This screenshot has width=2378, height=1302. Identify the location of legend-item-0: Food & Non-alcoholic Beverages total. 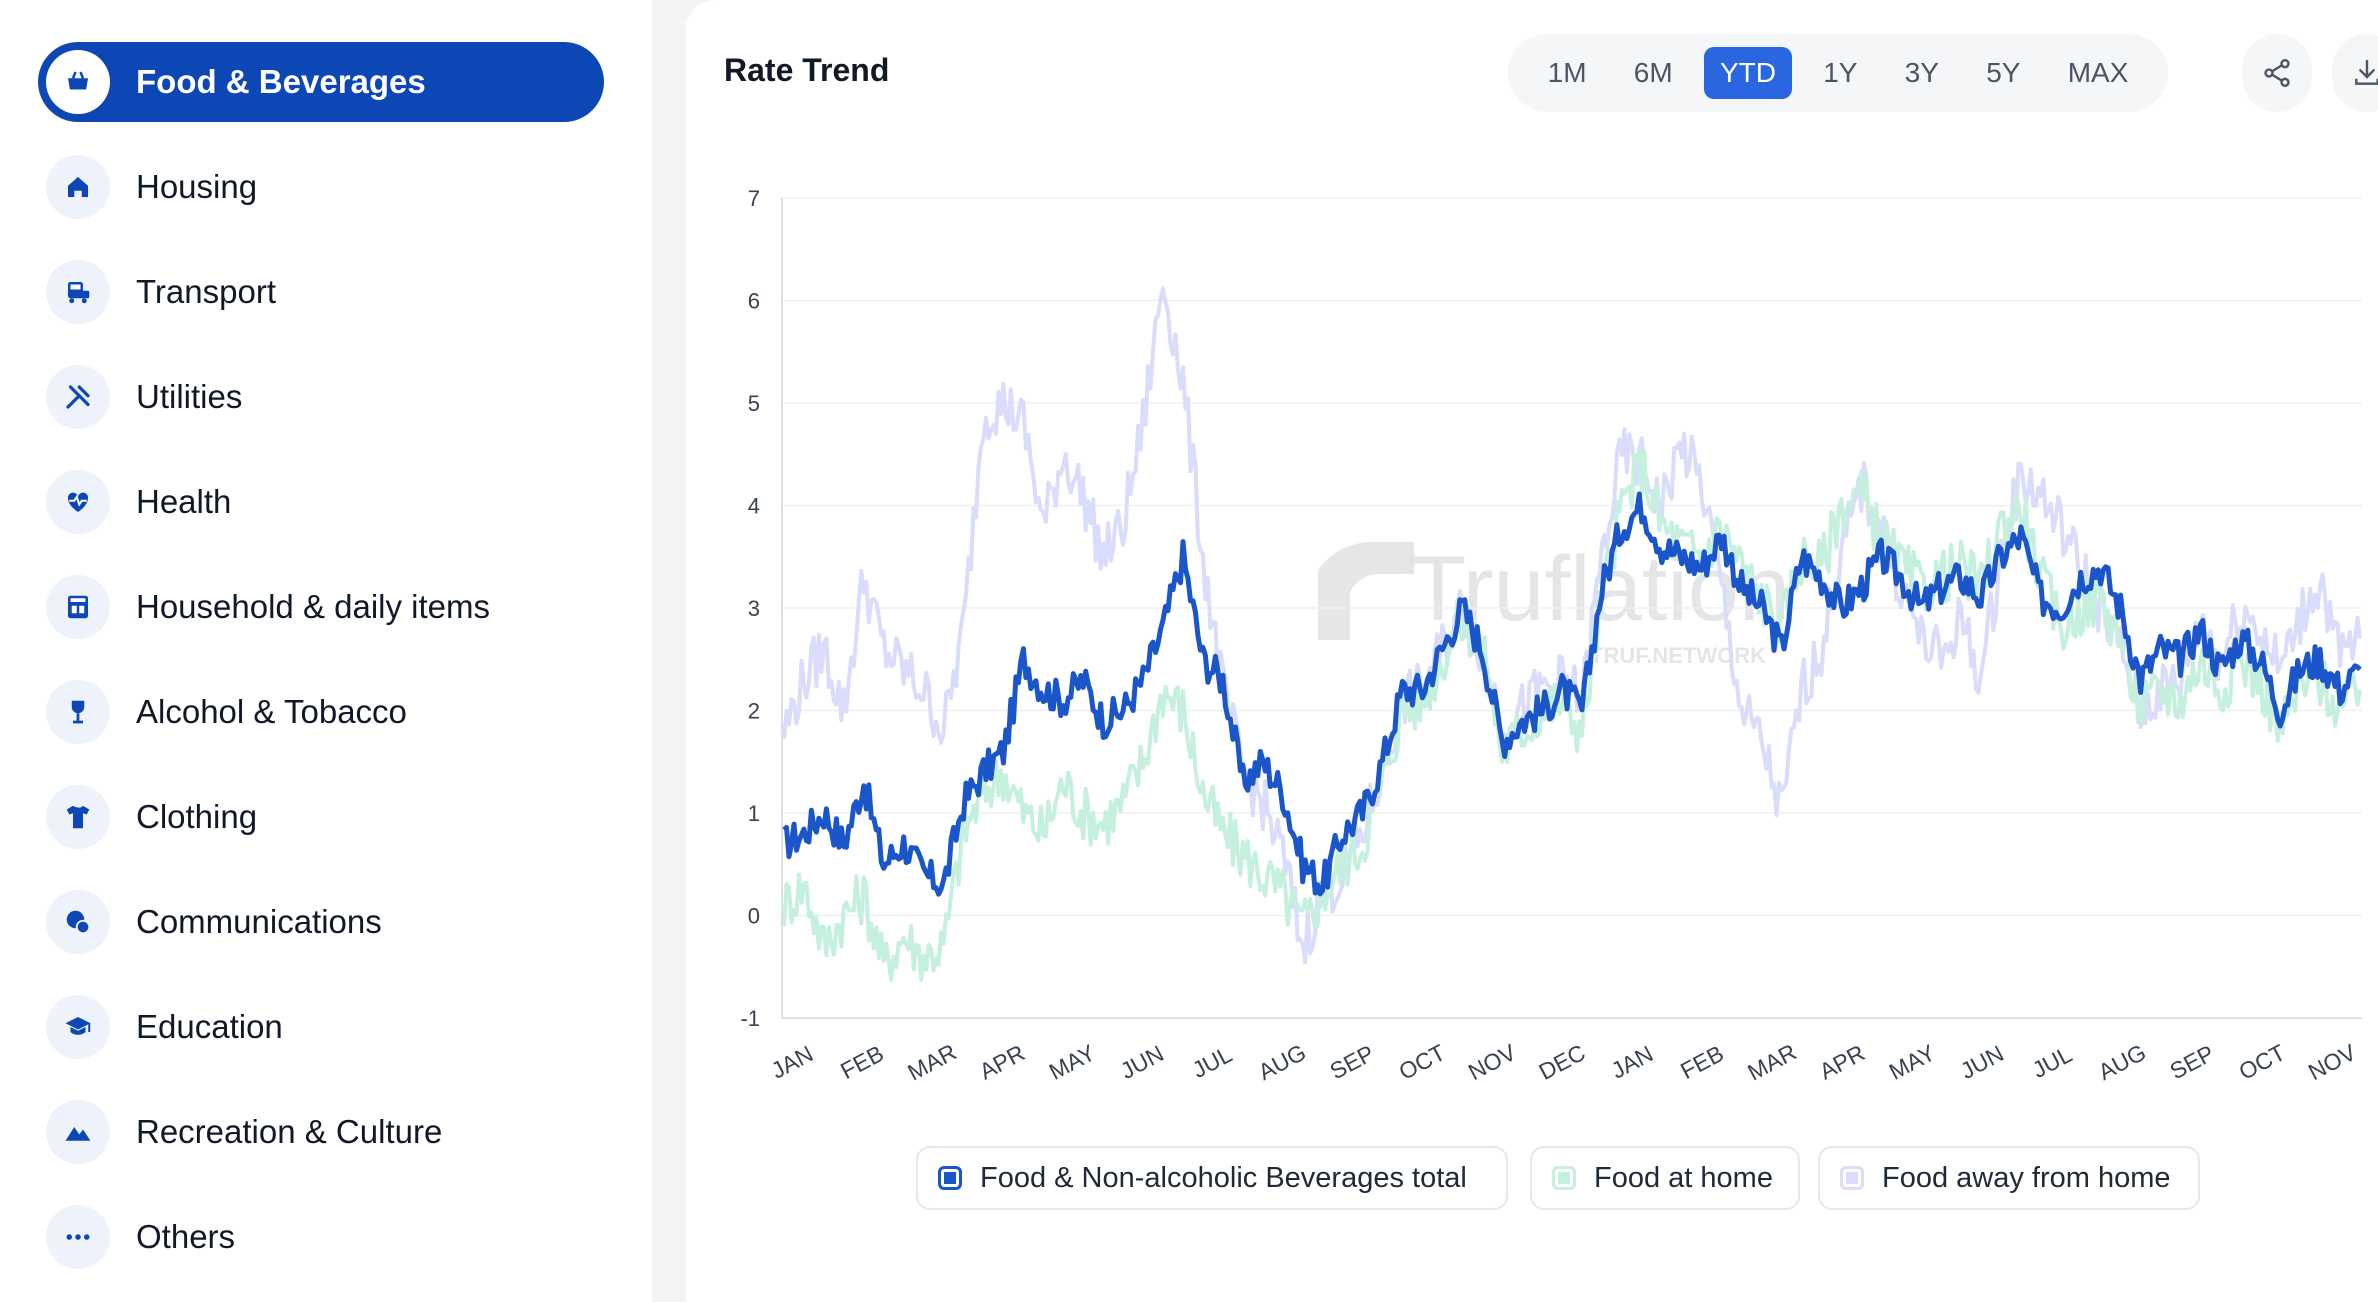
(1212, 1178).